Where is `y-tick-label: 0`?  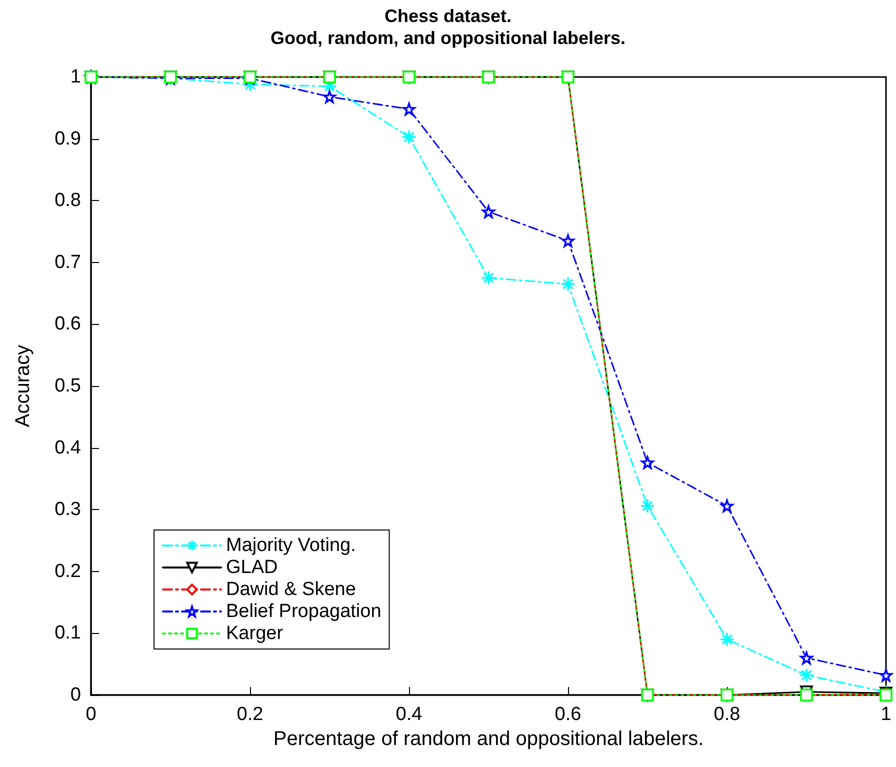 y-tick-label: 0 is located at coordinates (75, 695).